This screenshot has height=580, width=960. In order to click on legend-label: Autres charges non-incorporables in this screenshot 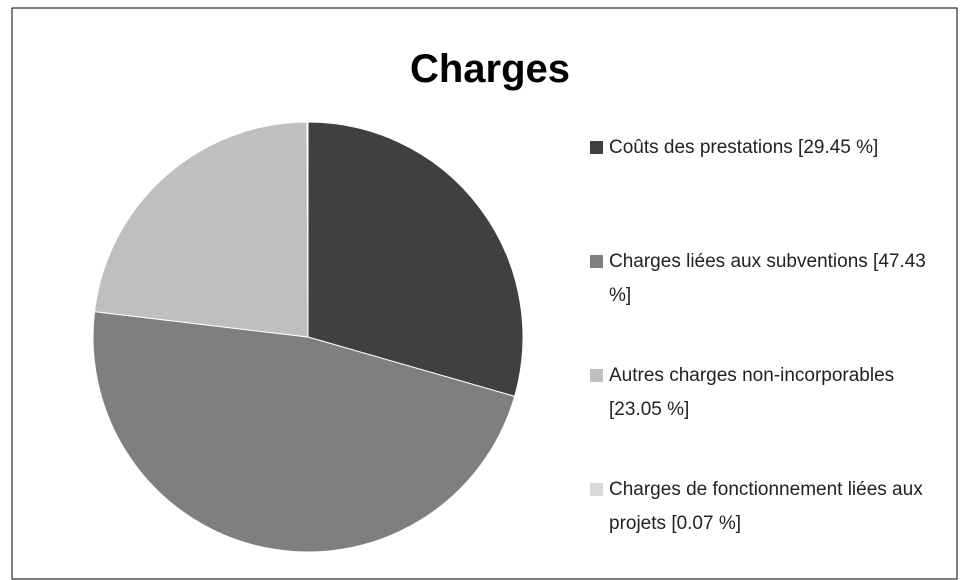, I will do `click(752, 375)`.